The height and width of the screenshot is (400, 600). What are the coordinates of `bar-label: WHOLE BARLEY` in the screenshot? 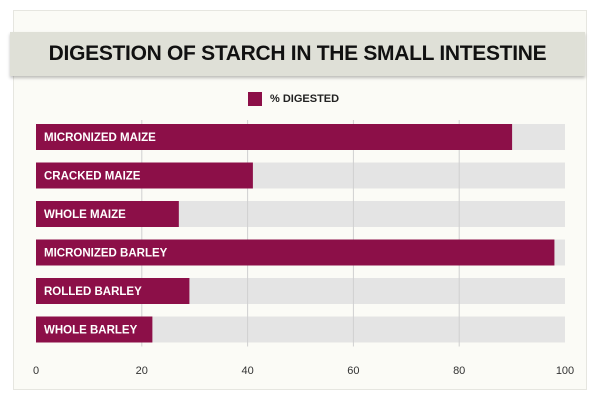 It's located at (91, 331).